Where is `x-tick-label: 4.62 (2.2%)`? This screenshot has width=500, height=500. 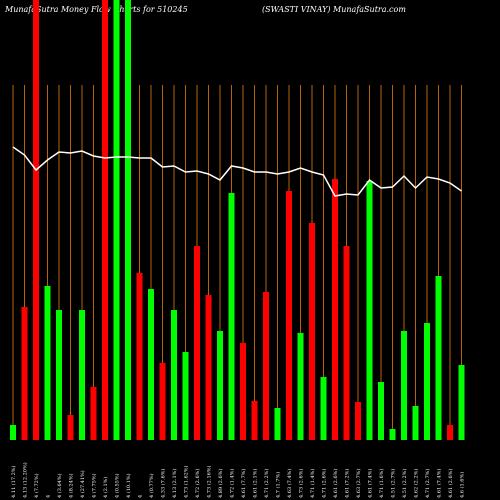 x-tick-label: 4.62 (2.2%) is located at coordinates (416, 483).